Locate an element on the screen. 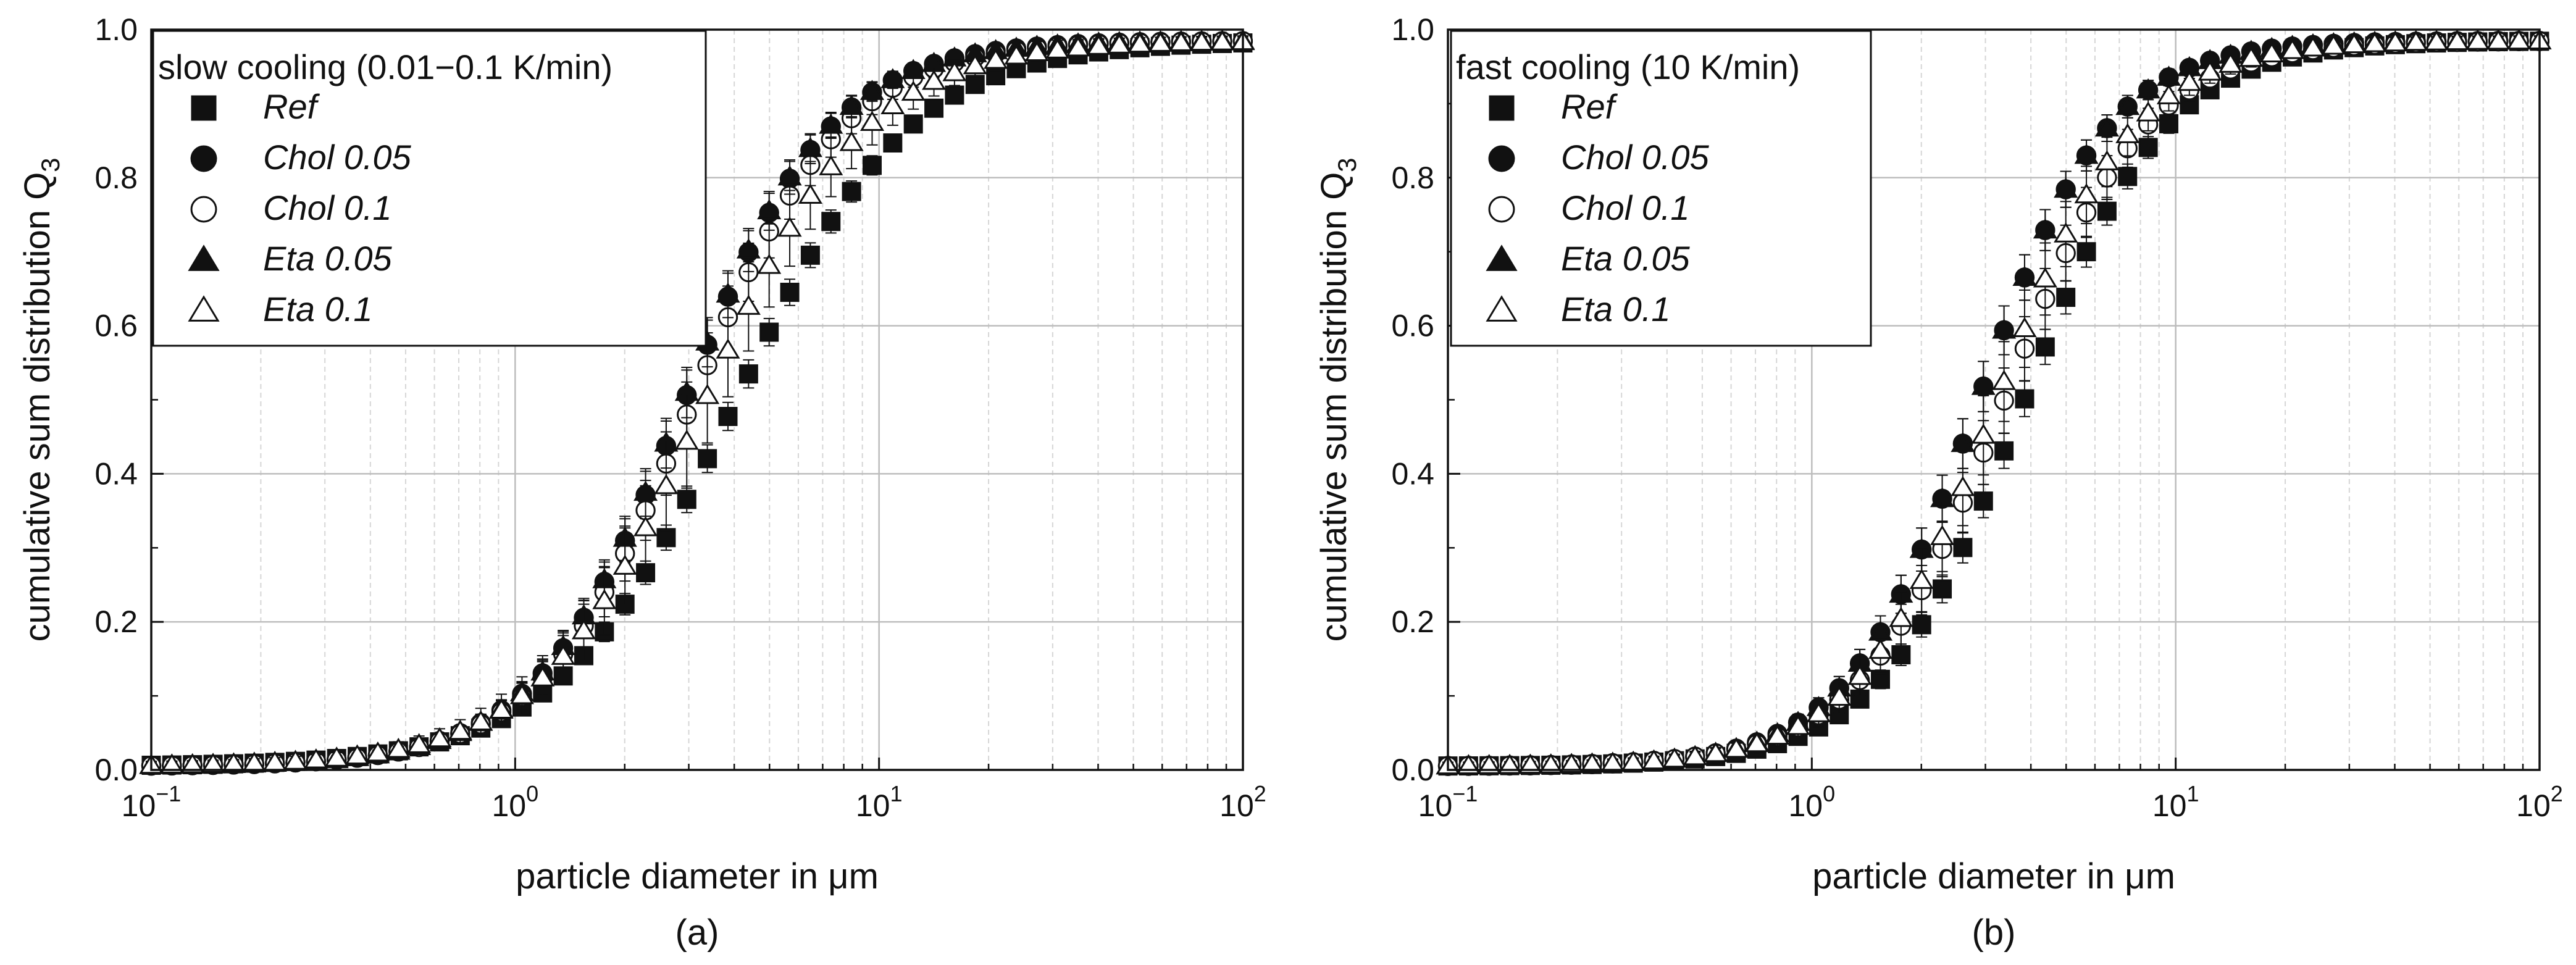 Image resolution: width=2576 pixels, height=965 pixels. x-tick-label: 10⁻¹ is located at coordinates (152, 802).